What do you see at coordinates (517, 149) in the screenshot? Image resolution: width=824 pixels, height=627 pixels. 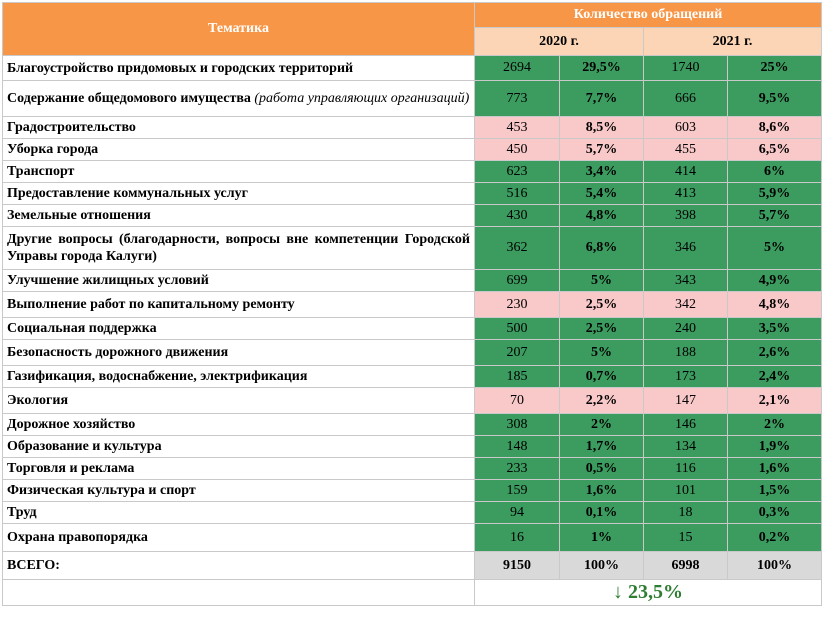 I see `count-2020: 450` at bounding box center [517, 149].